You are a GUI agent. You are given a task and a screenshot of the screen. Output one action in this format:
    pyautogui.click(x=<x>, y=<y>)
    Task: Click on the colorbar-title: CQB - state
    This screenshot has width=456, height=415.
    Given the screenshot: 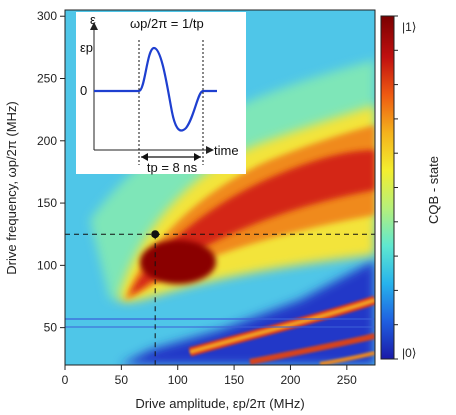 What is the action you would take?
    pyautogui.click(x=433, y=190)
    